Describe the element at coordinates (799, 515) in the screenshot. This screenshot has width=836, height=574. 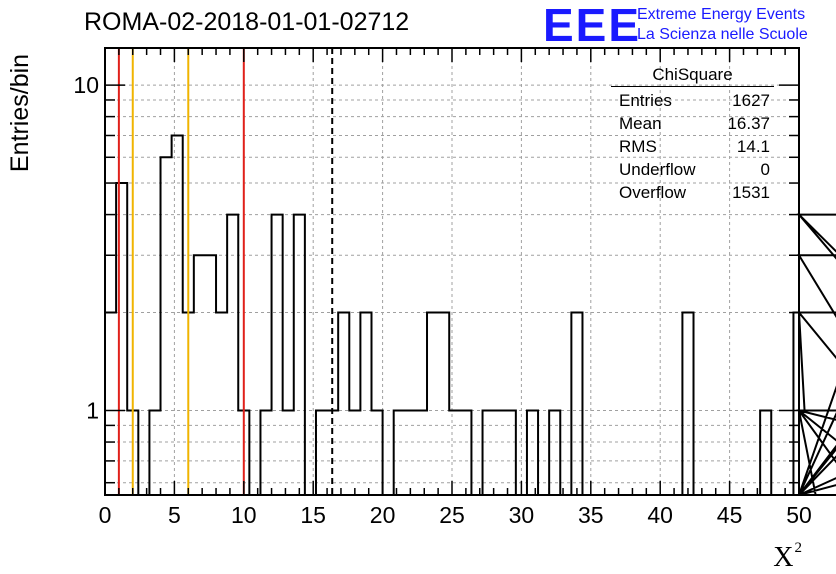
I see `x-tick-label: 50` at that location.